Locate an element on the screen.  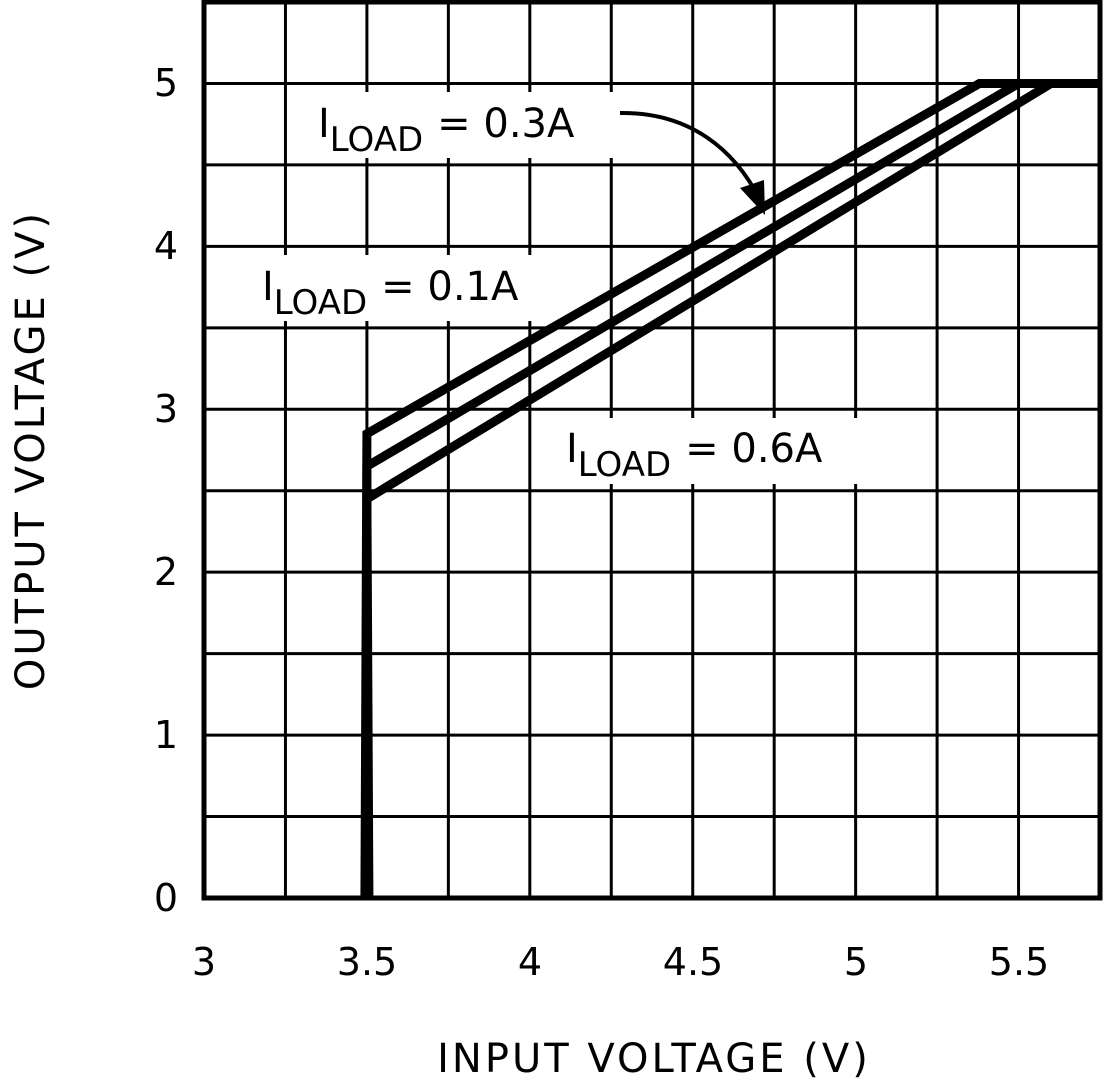
y-axis-ticks: 0 1 2 3 4 5 is located at coordinates (166, 490).